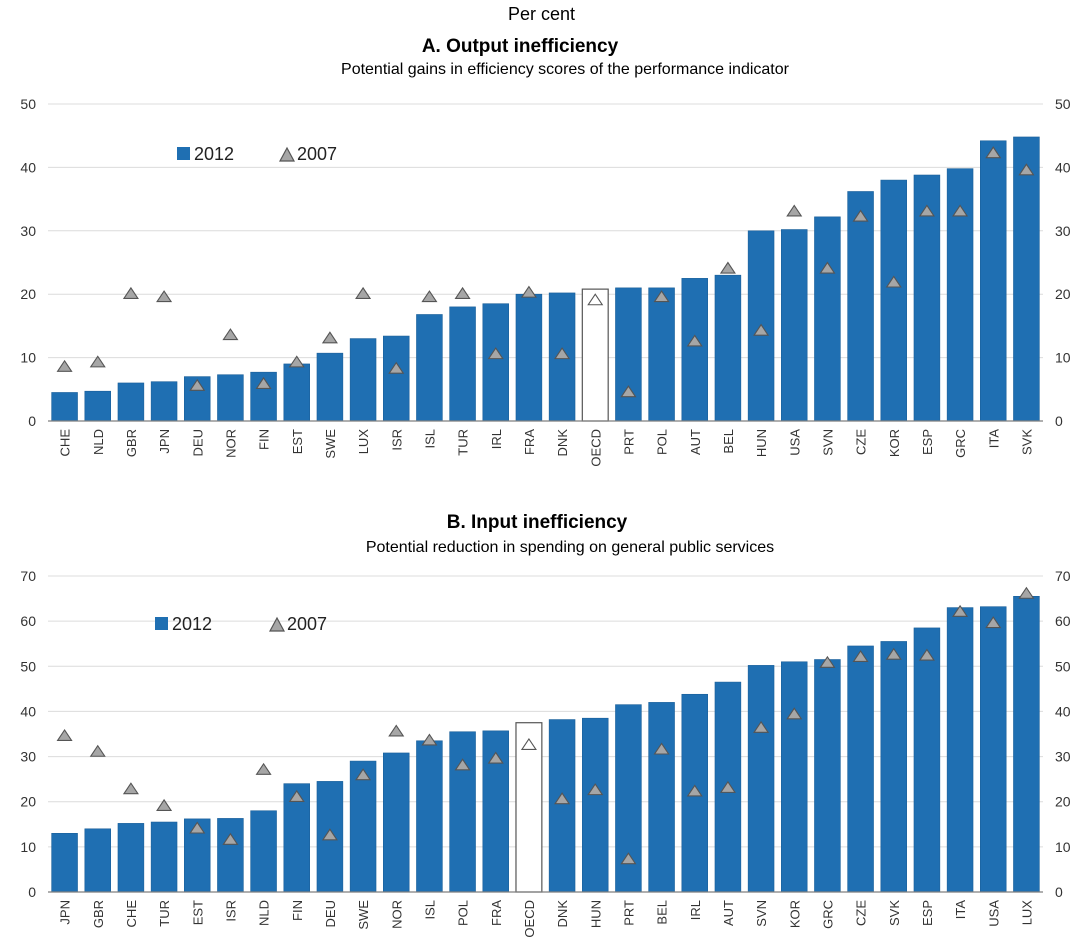  What do you see at coordinates (277, 624) in the screenshot?
I see `legend-2007-marker` at bounding box center [277, 624].